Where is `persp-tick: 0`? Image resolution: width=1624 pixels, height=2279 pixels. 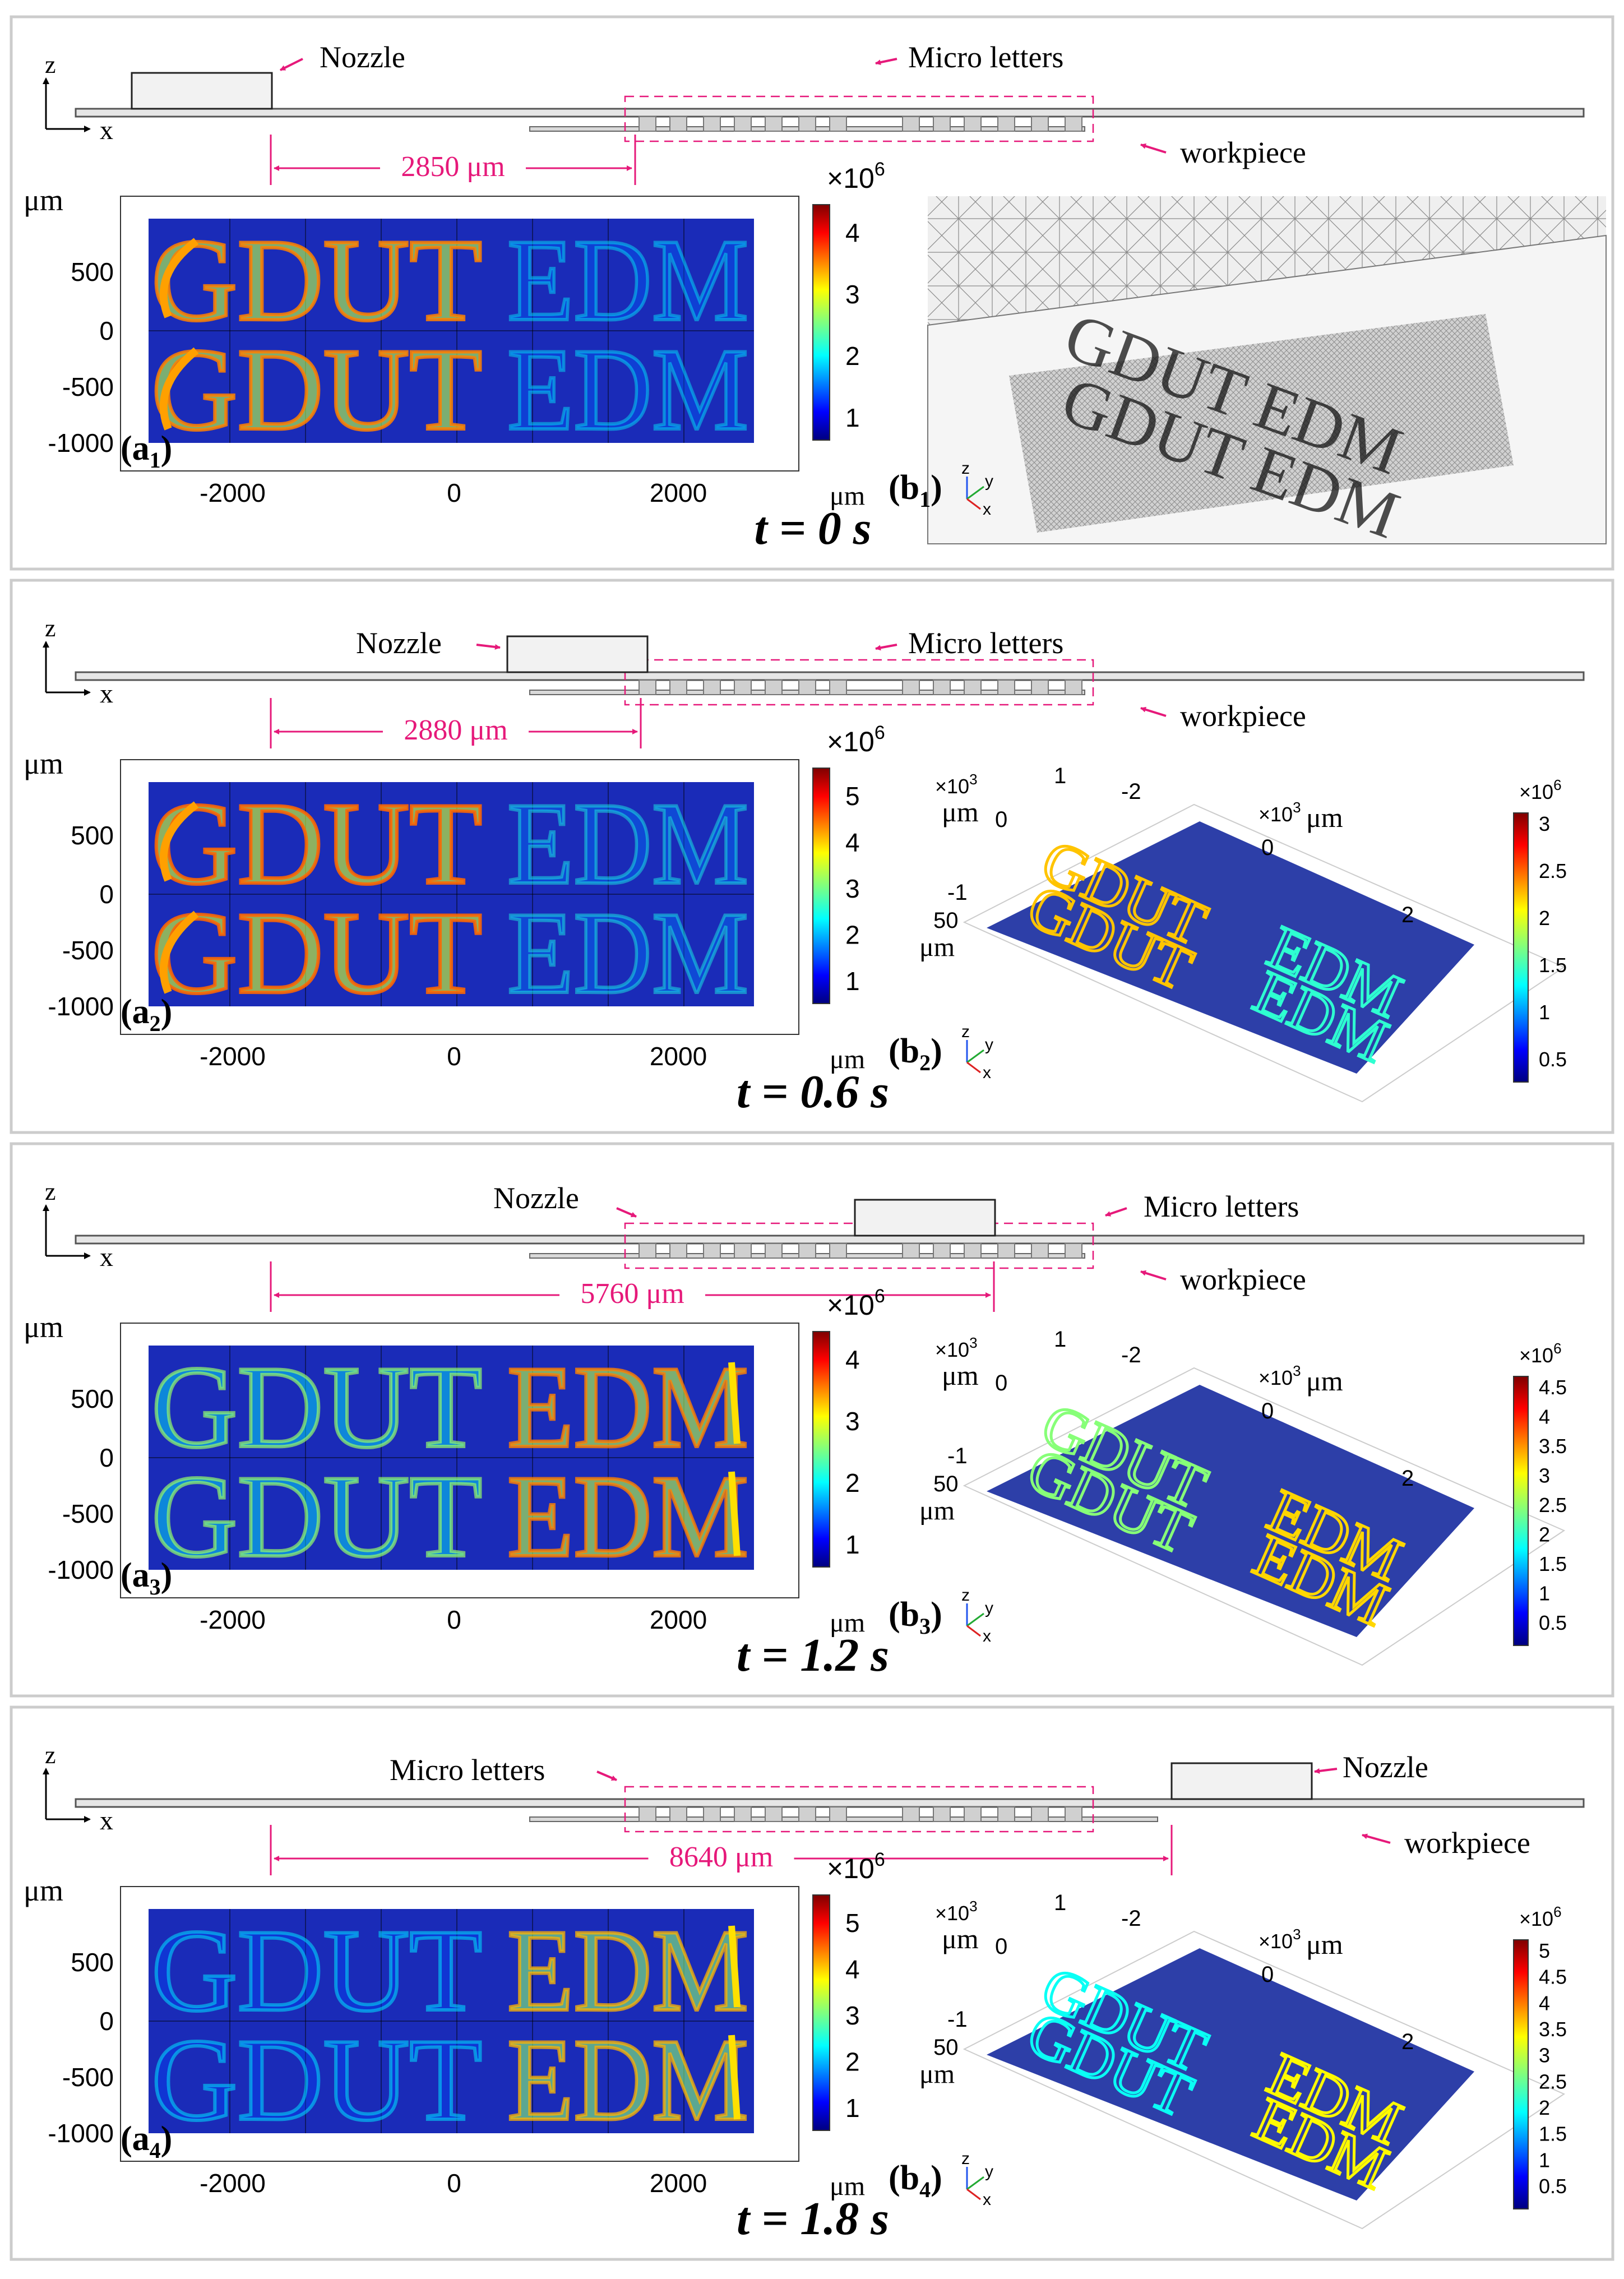 persp-tick: 0 is located at coordinates (1267, 1974).